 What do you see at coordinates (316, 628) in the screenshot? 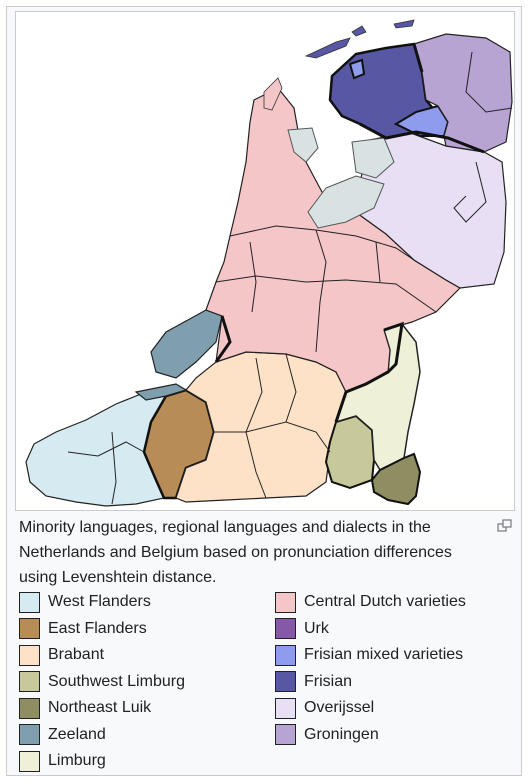
I see `legend-label: Urk` at bounding box center [316, 628].